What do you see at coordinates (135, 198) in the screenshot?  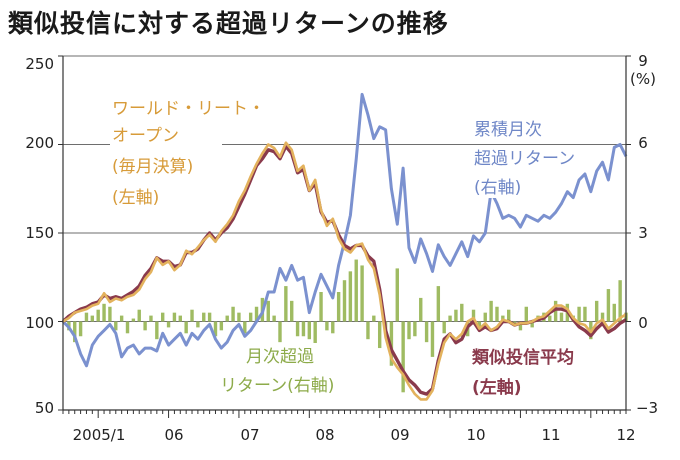 I see `annotation-reit-line: (左軸)` at bounding box center [135, 198].